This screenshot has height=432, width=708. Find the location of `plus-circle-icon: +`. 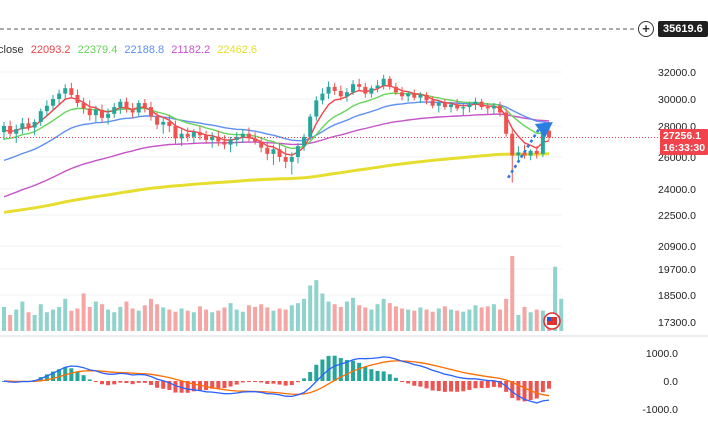

plus-circle-icon: + is located at coordinates (646, 29).